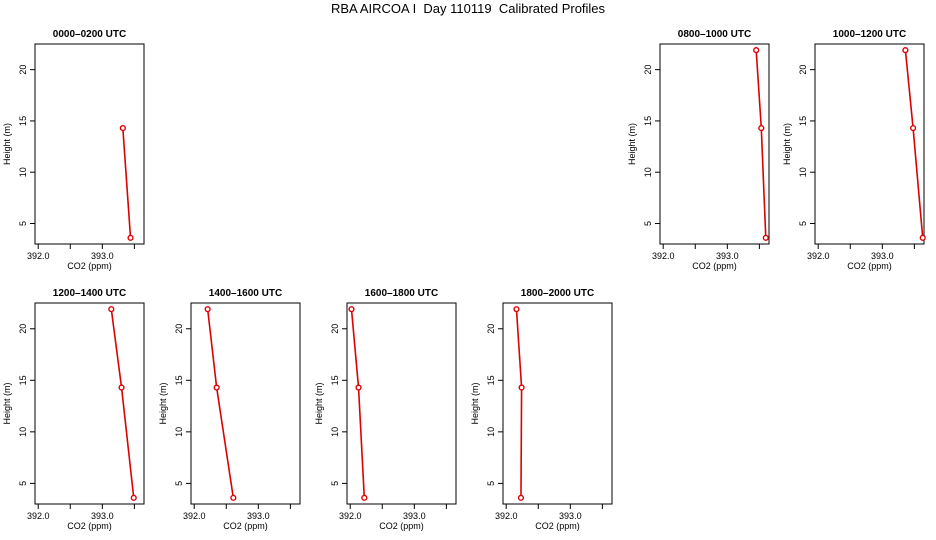 The image size is (936, 540). What do you see at coordinates (401, 293) in the screenshot?
I see `panel-title: 1600–1800 UTC` at bounding box center [401, 293].